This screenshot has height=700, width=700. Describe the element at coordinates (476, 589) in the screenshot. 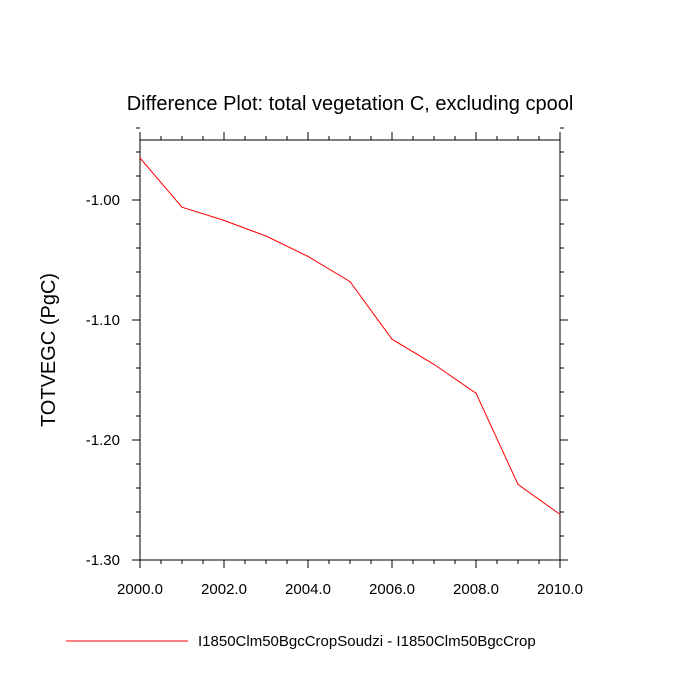

I see `x-tick-label: 2008.0` at that location.